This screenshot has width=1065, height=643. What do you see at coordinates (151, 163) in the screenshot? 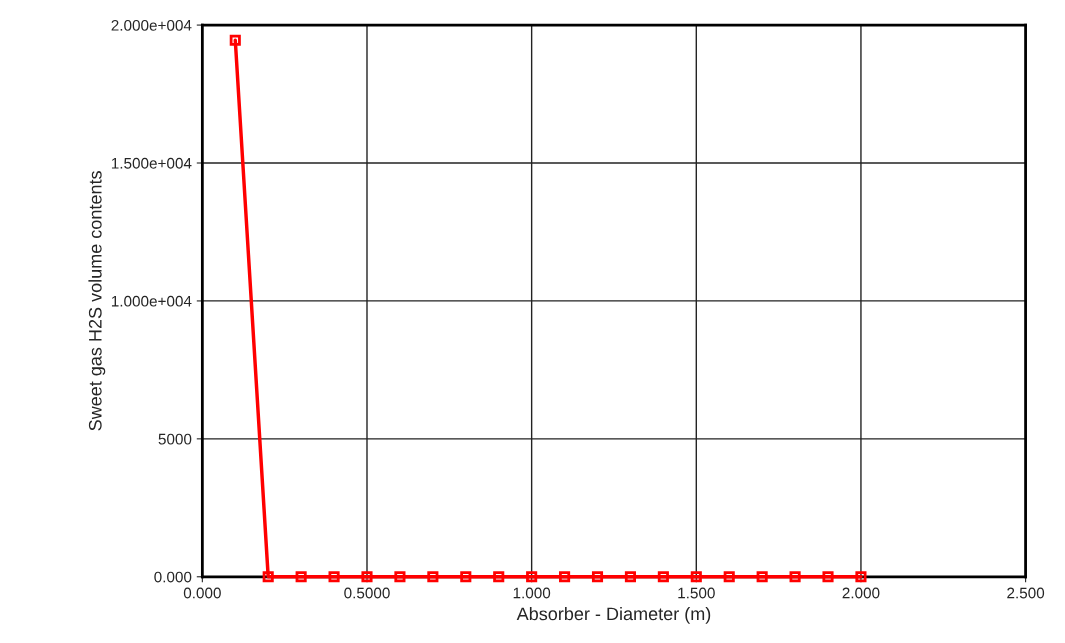
I see `y-tick-label: 1.500e+004` at bounding box center [151, 163].